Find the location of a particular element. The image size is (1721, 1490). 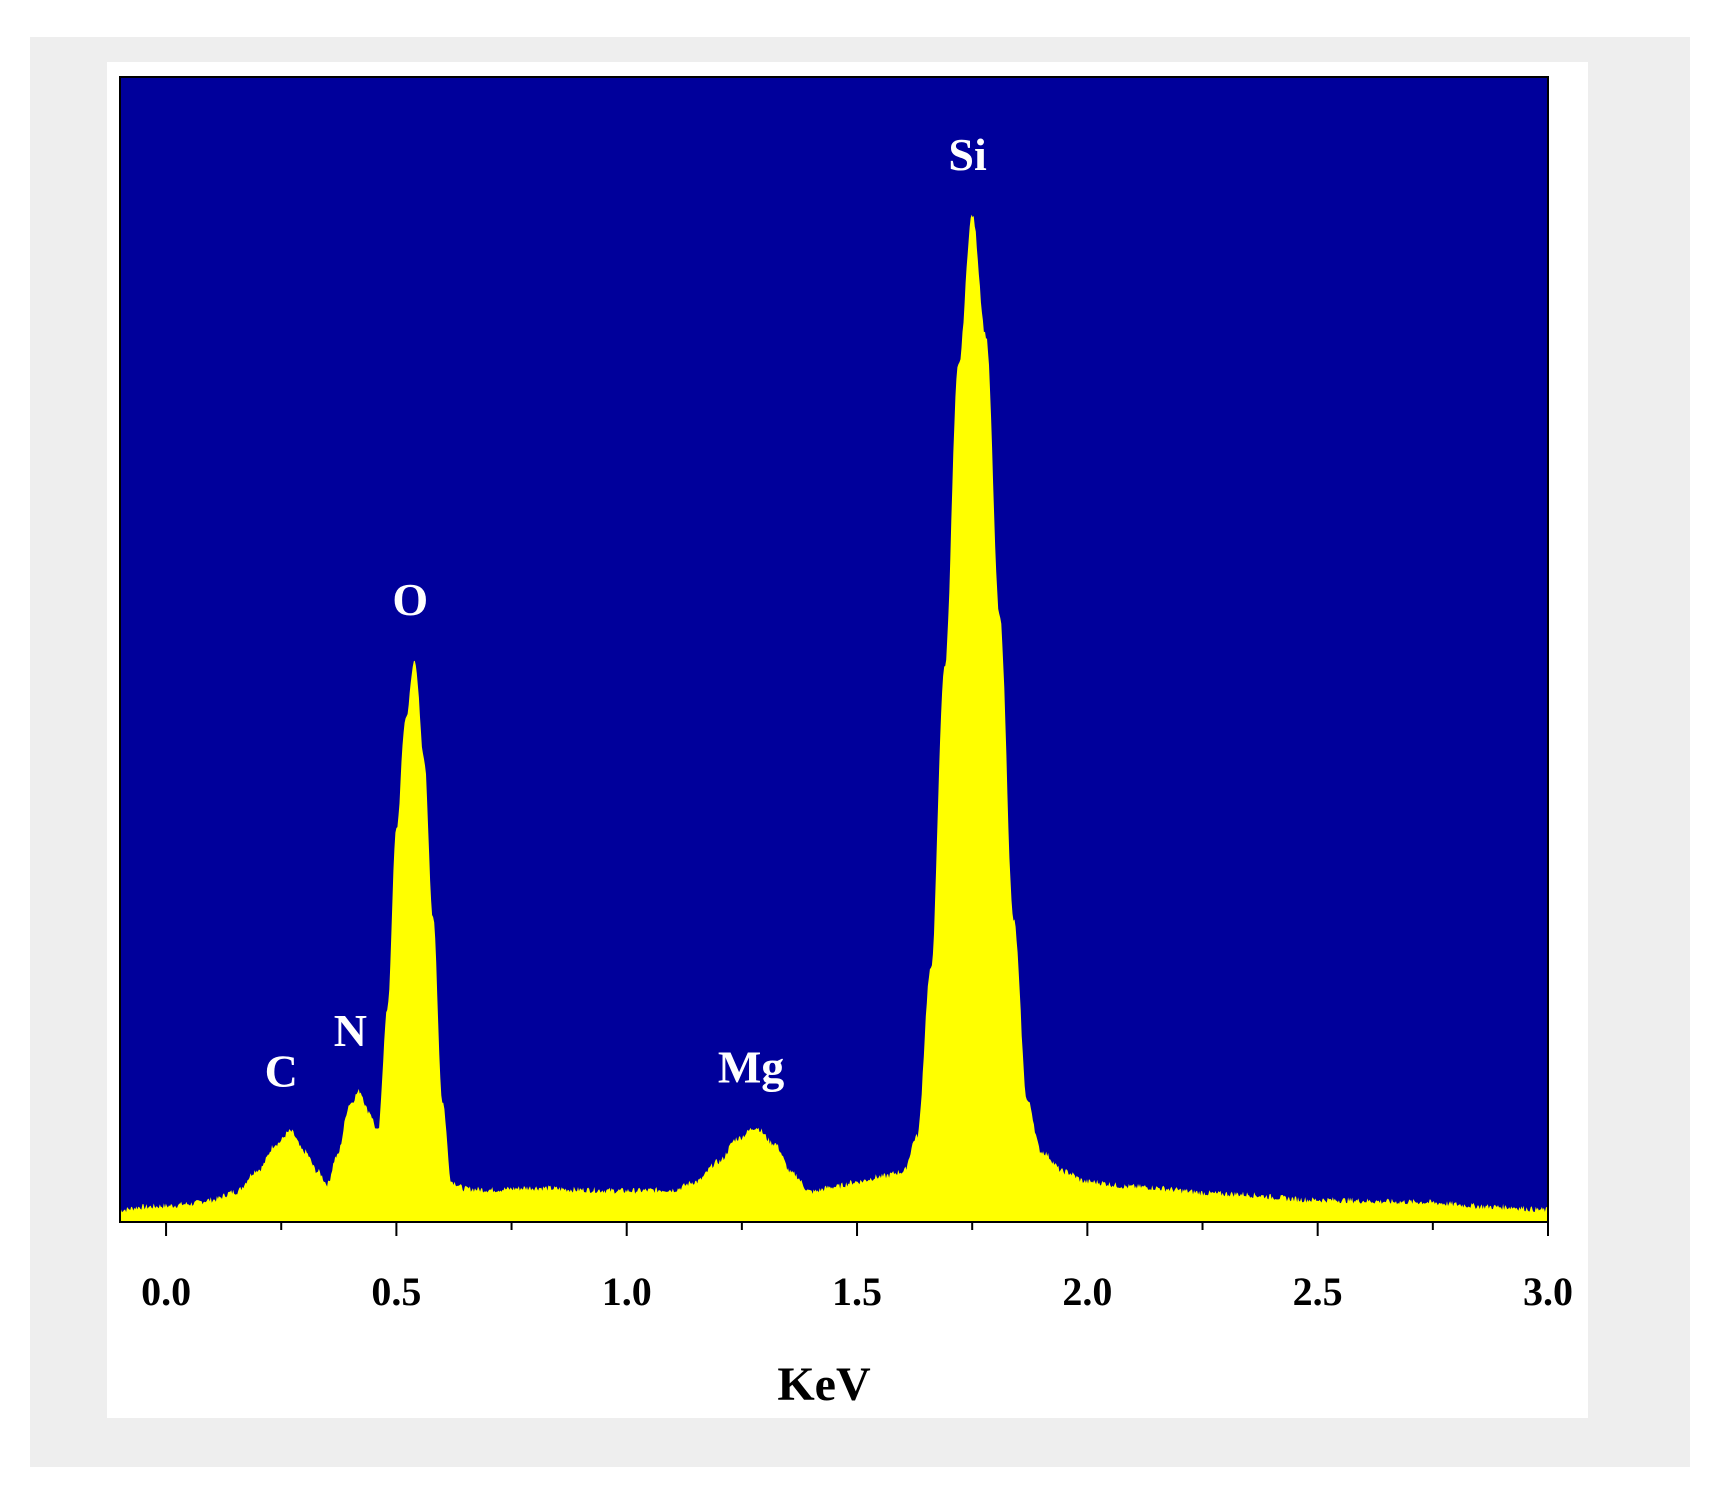

x-axis-title: KeV is located at coordinates (824, 1384).